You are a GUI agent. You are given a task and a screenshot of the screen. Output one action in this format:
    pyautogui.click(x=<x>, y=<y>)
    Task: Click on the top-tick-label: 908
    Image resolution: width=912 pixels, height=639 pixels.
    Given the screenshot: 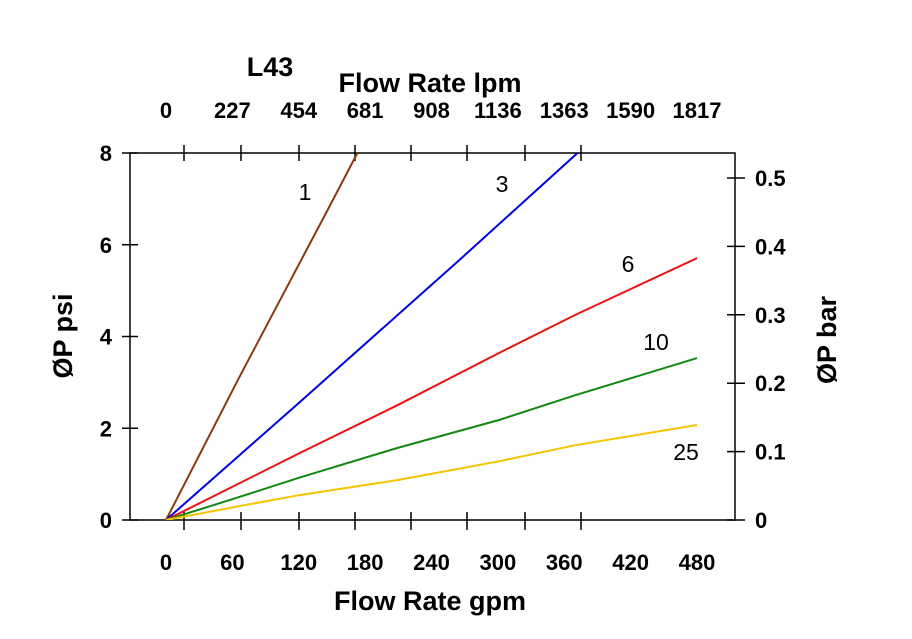 What is the action you would take?
    pyautogui.click(x=431, y=110)
    